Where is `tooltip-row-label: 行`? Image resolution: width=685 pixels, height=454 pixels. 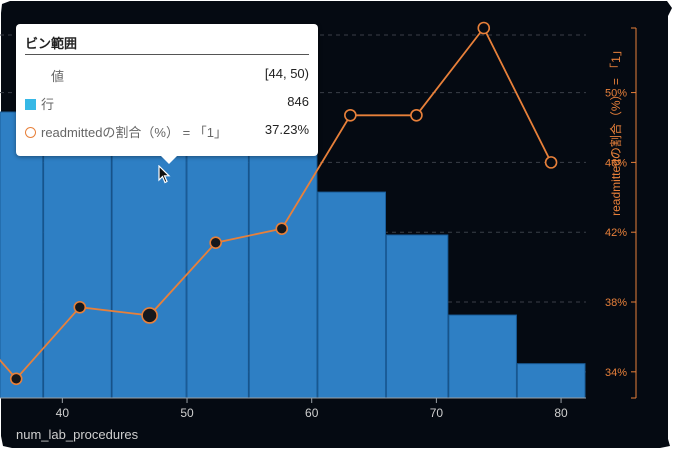
tooltip-row-label: 行 is located at coordinates (48, 104).